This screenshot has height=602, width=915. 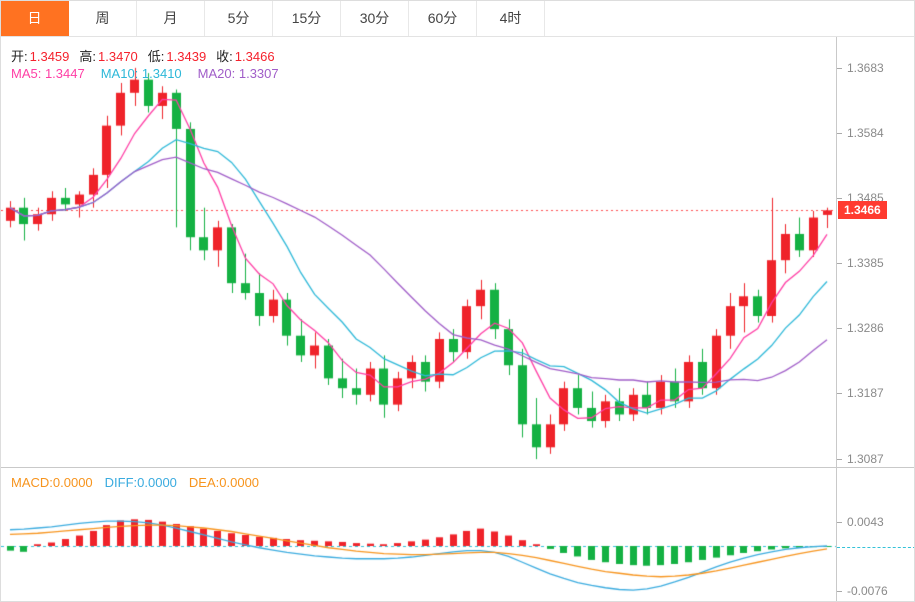 What do you see at coordinates (224, 482) in the screenshot?
I see `macd-readout-item: DEA:0.0000` at bounding box center [224, 482].